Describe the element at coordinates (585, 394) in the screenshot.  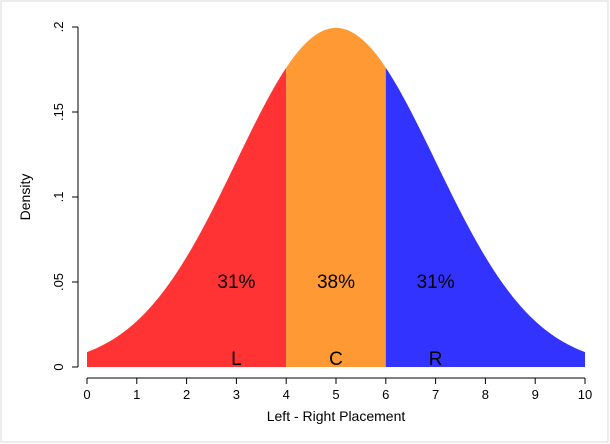
I see `x-tick-label: 10` at that location.